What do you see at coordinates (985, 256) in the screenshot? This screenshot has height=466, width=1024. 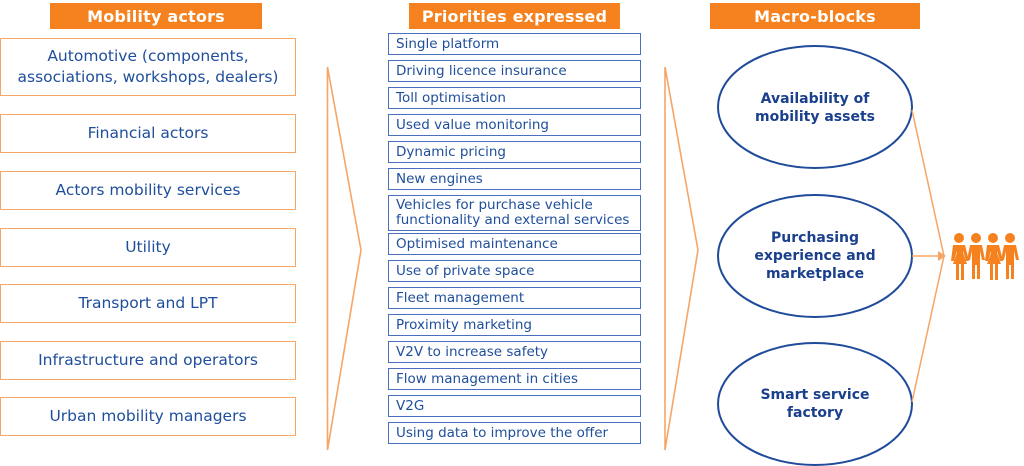 I see `group-of-people-icon` at bounding box center [985, 256].